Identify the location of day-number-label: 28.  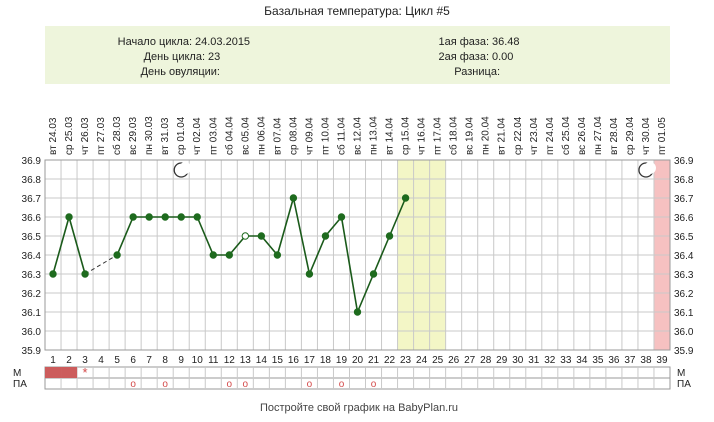
(486, 360).